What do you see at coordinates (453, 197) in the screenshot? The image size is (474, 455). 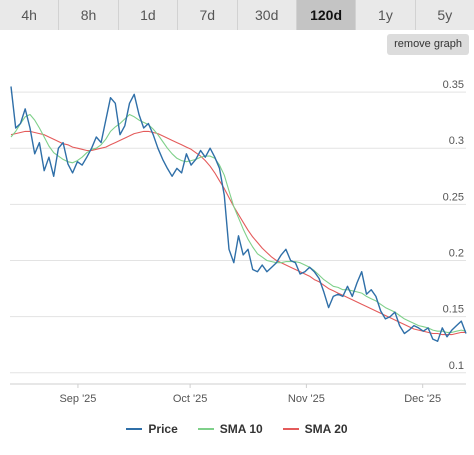 I see `y-tick-label: 0.25` at bounding box center [453, 197].